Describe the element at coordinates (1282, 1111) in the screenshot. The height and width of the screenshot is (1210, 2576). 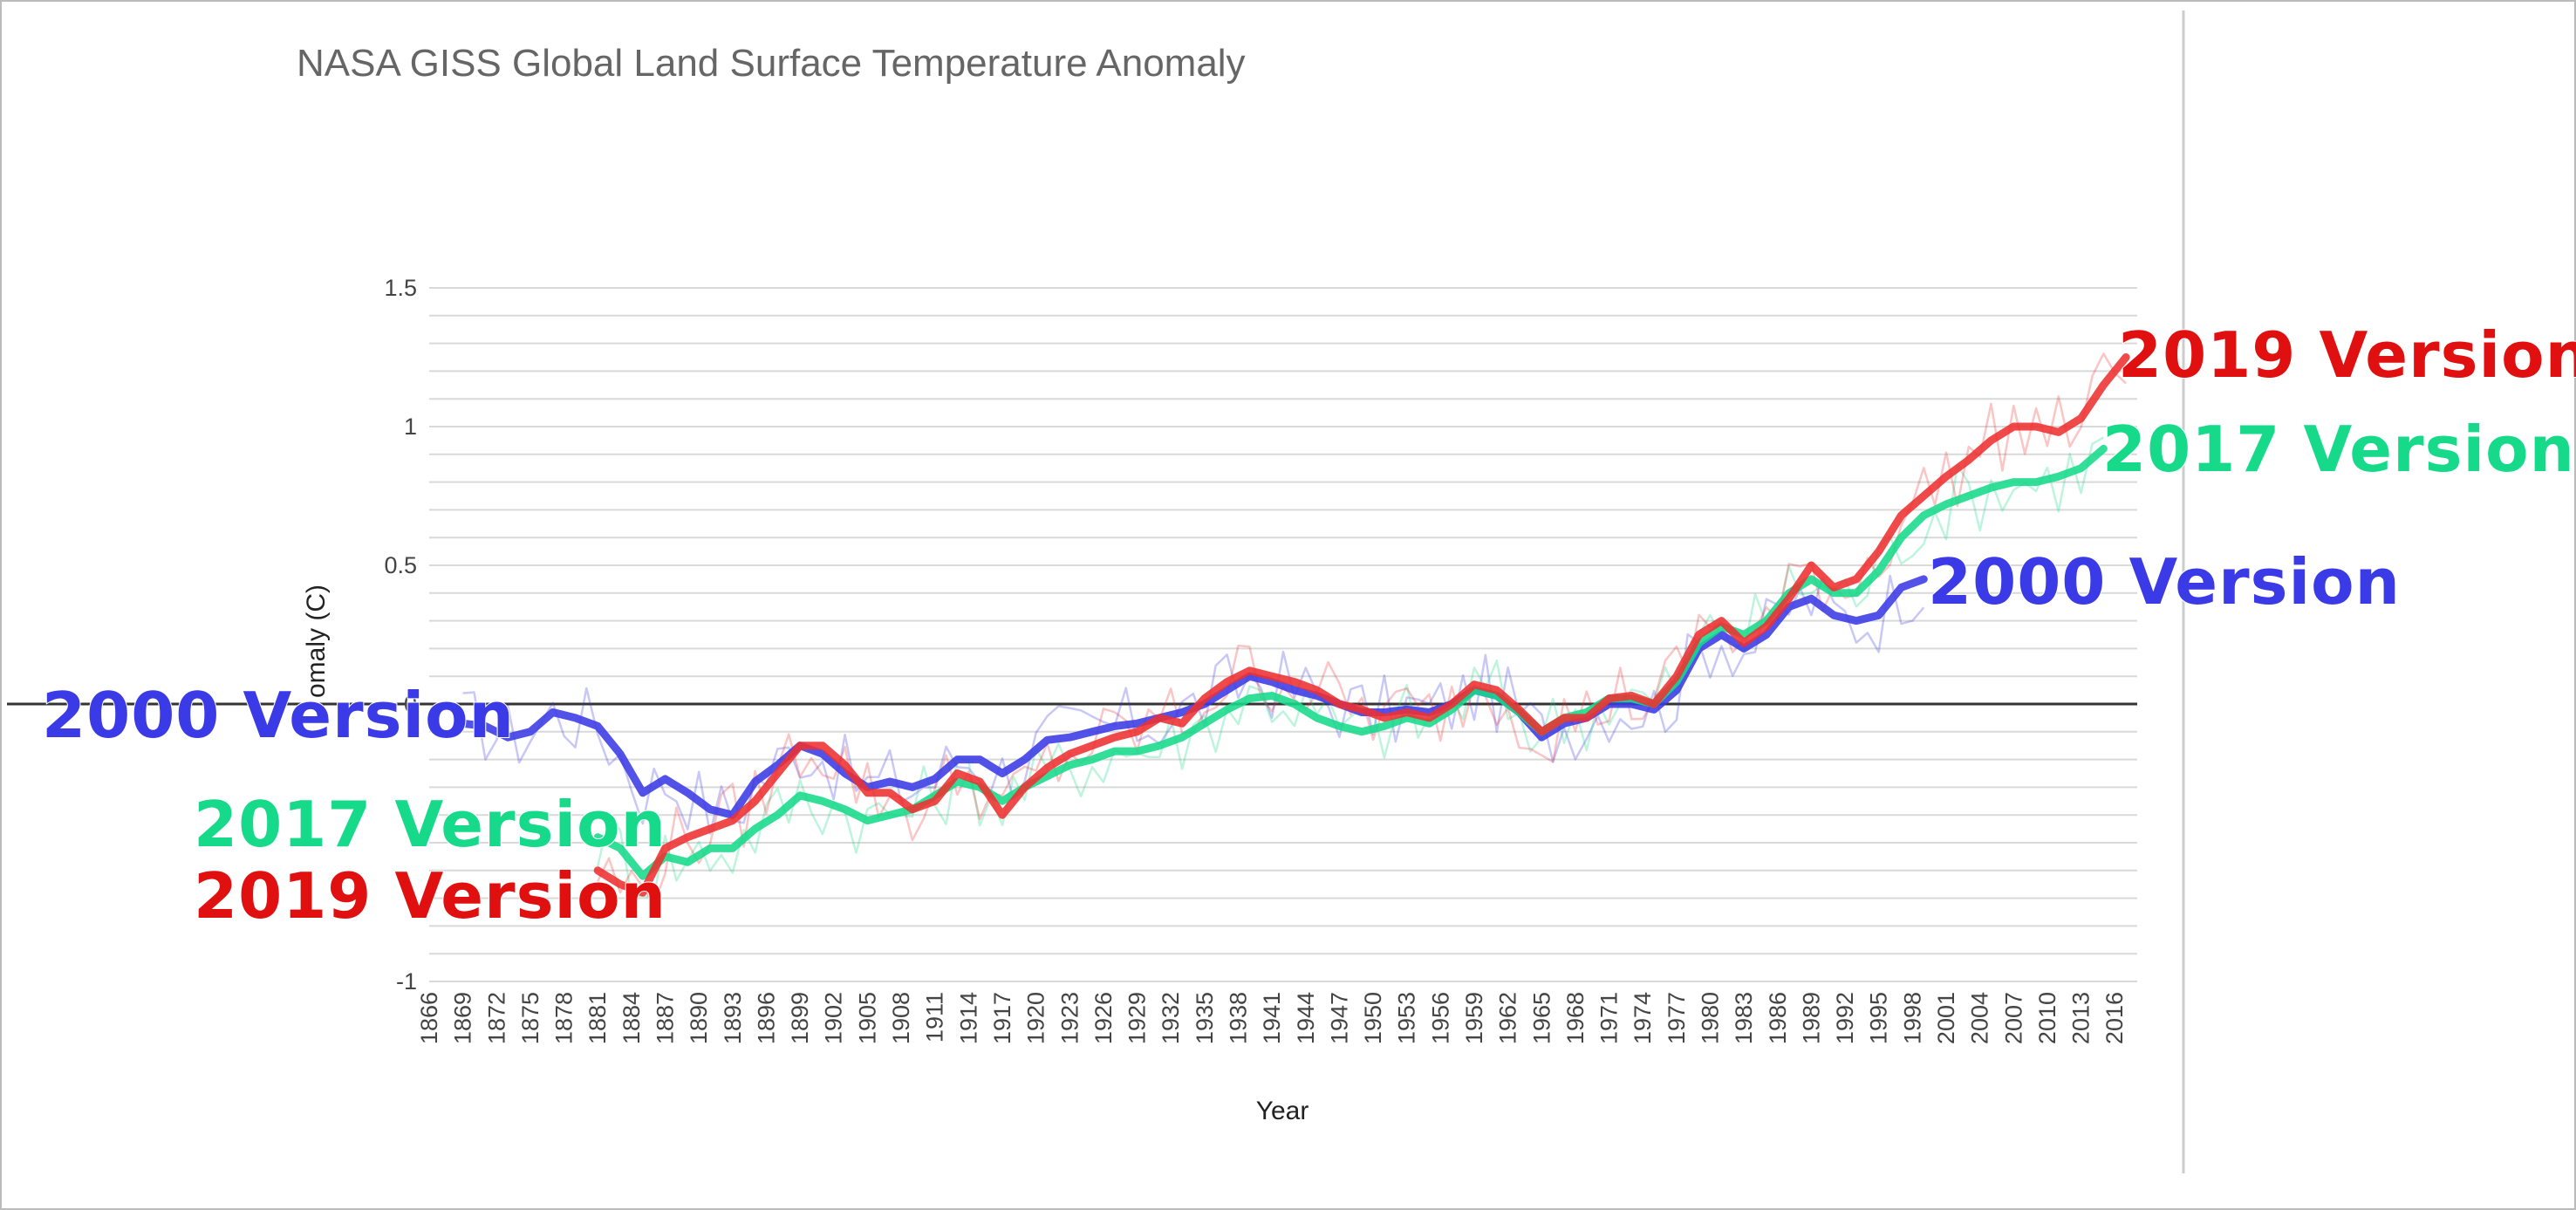
I see `x-axis-label: Year` at that location.